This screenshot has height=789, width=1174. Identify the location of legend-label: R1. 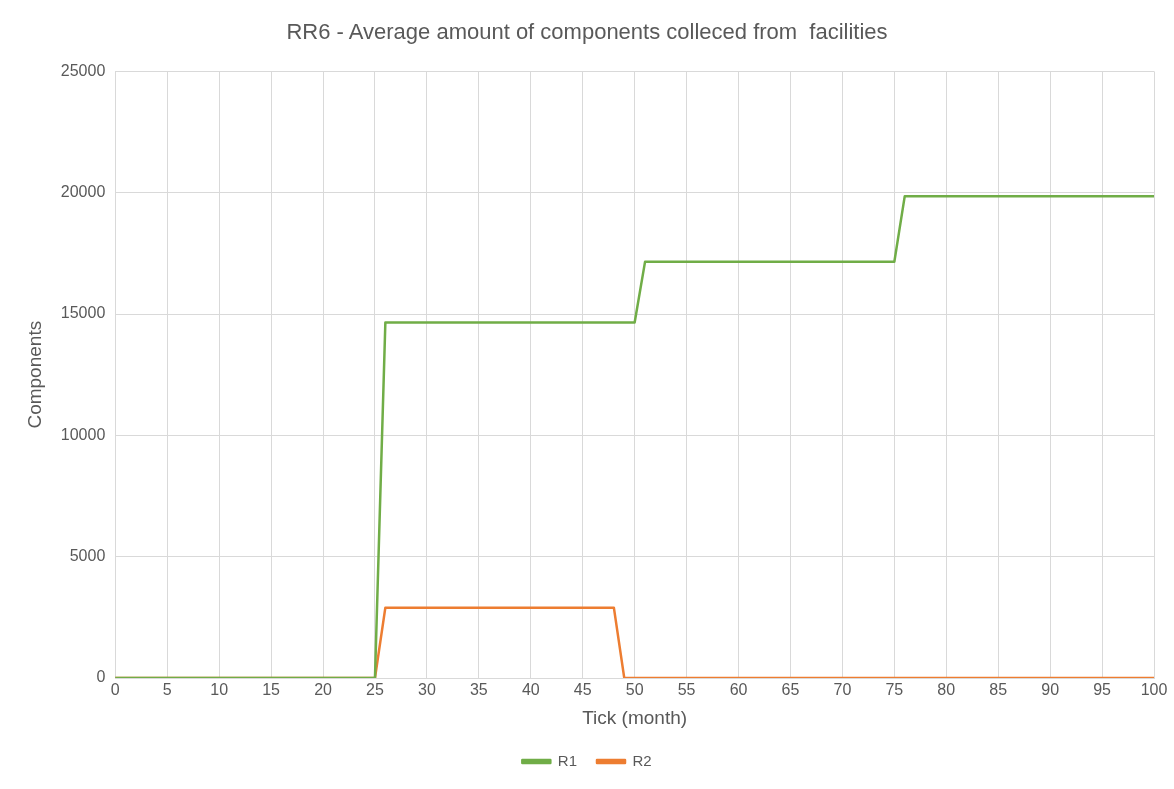
(567, 760).